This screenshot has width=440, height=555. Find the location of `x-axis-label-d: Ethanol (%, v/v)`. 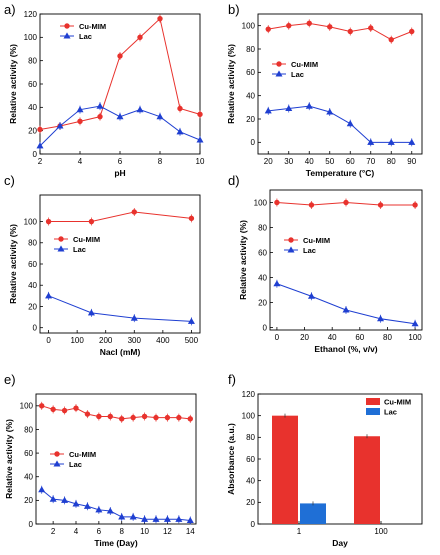

x-axis-label-d: Ethanol (%, v/v) is located at coordinates (345, 349).